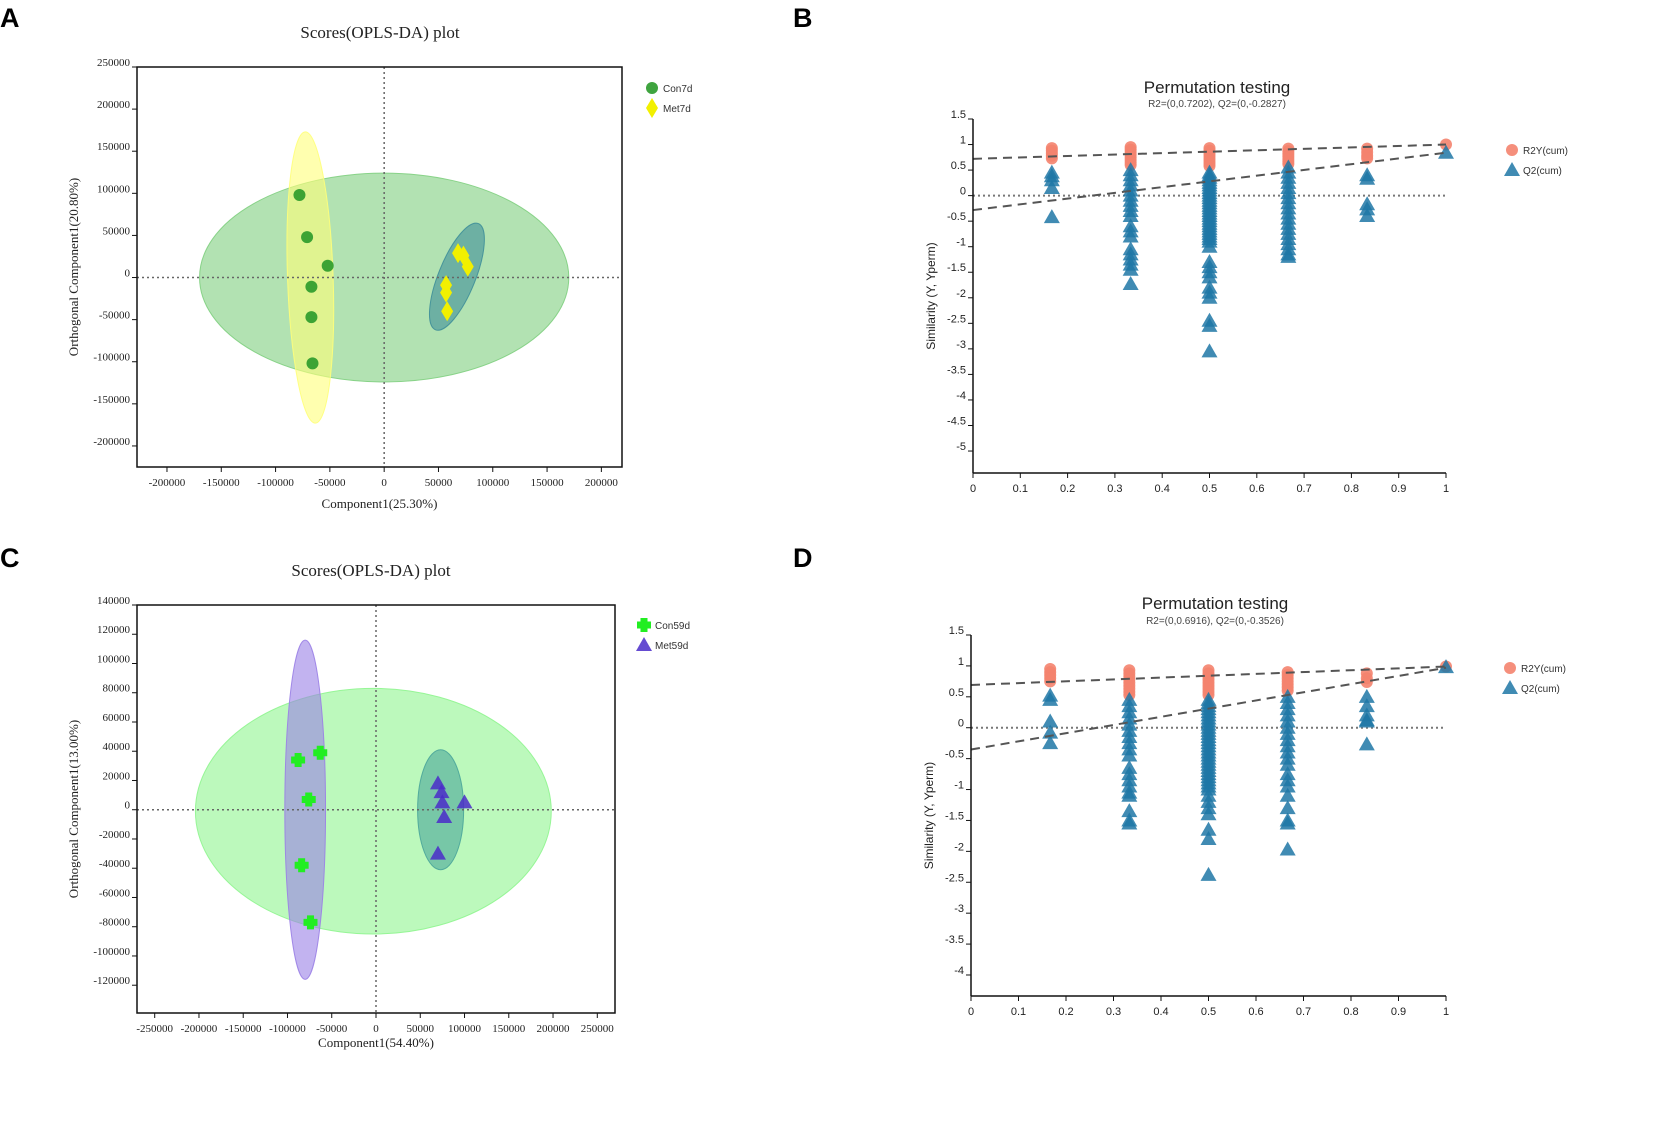 This screenshot has height=1123, width=1674. What do you see at coordinates (1303, 489) in the screenshot?
I see `x-tick-label: 0.7` at bounding box center [1303, 489].